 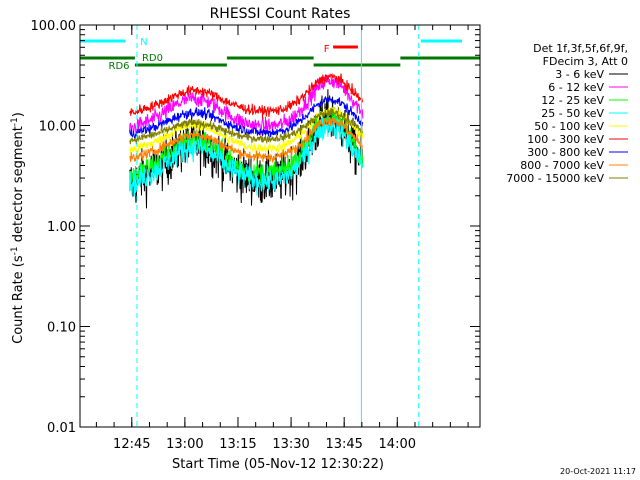 I want to click on y-axis-label-main: Count Rate (s, so click(x=18, y=299).